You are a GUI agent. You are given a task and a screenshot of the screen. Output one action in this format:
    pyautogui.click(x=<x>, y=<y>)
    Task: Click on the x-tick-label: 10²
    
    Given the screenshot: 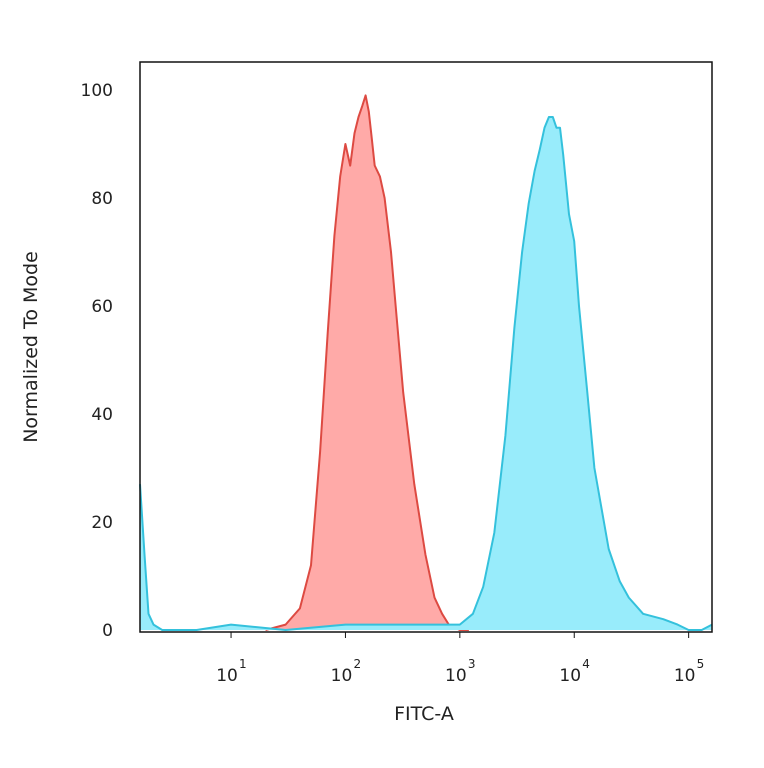 What is the action you would take?
    pyautogui.click(x=346, y=671)
    